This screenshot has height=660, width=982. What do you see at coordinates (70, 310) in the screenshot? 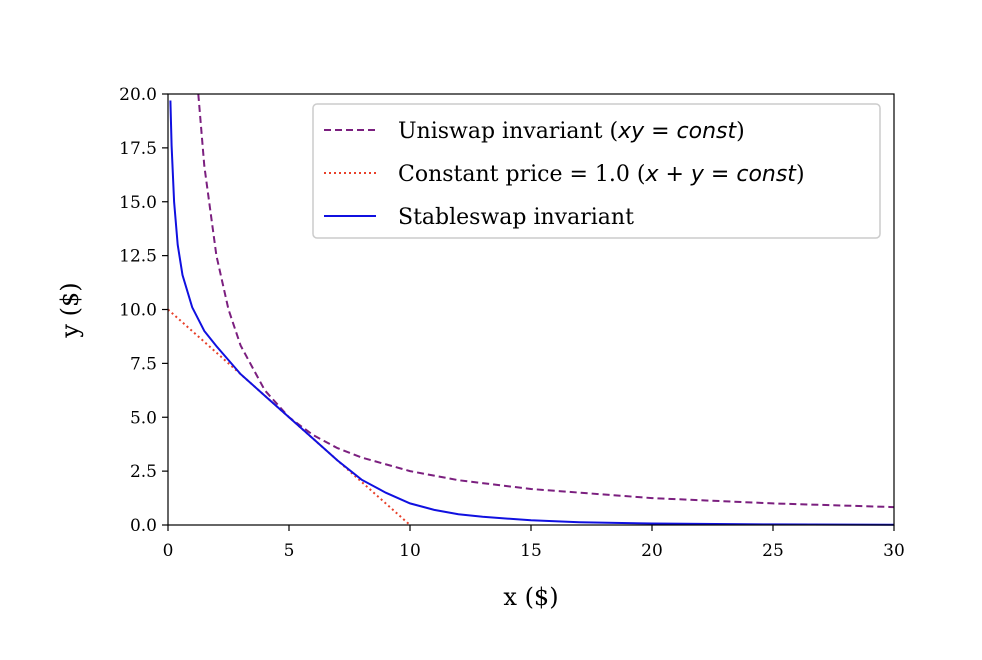
I see `y-axis-label: y ($)` at bounding box center [70, 310].